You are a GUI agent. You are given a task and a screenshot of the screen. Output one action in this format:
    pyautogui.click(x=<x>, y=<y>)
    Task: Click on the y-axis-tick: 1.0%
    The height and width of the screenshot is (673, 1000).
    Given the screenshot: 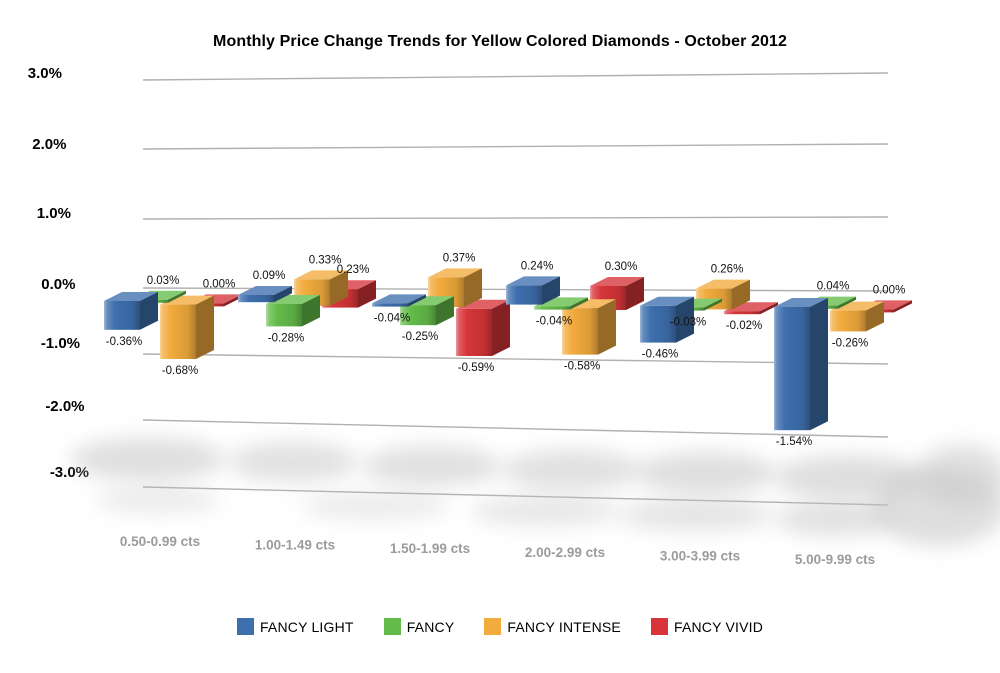 What is the action you would take?
    pyautogui.click(x=54, y=213)
    